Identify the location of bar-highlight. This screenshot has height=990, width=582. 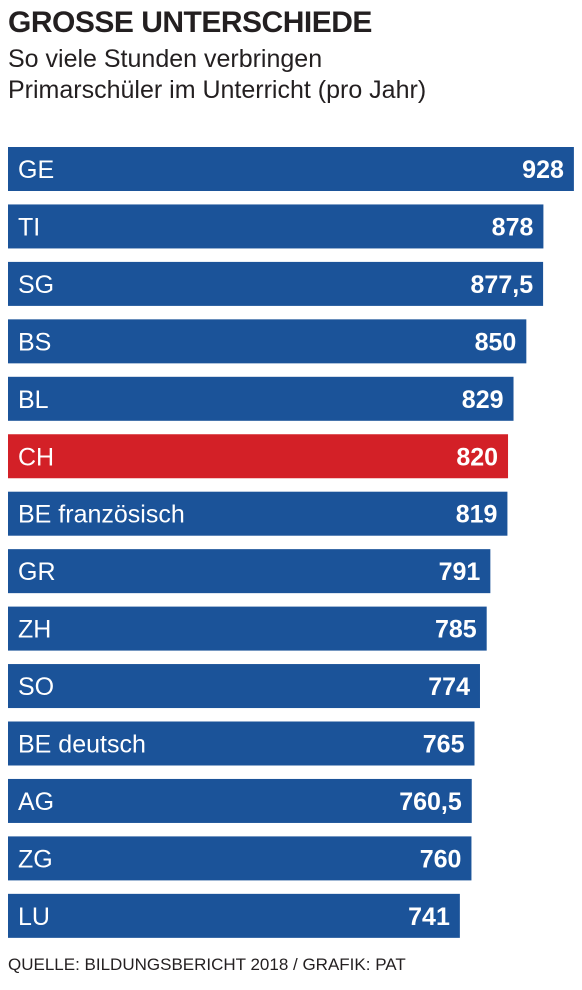
(258, 456).